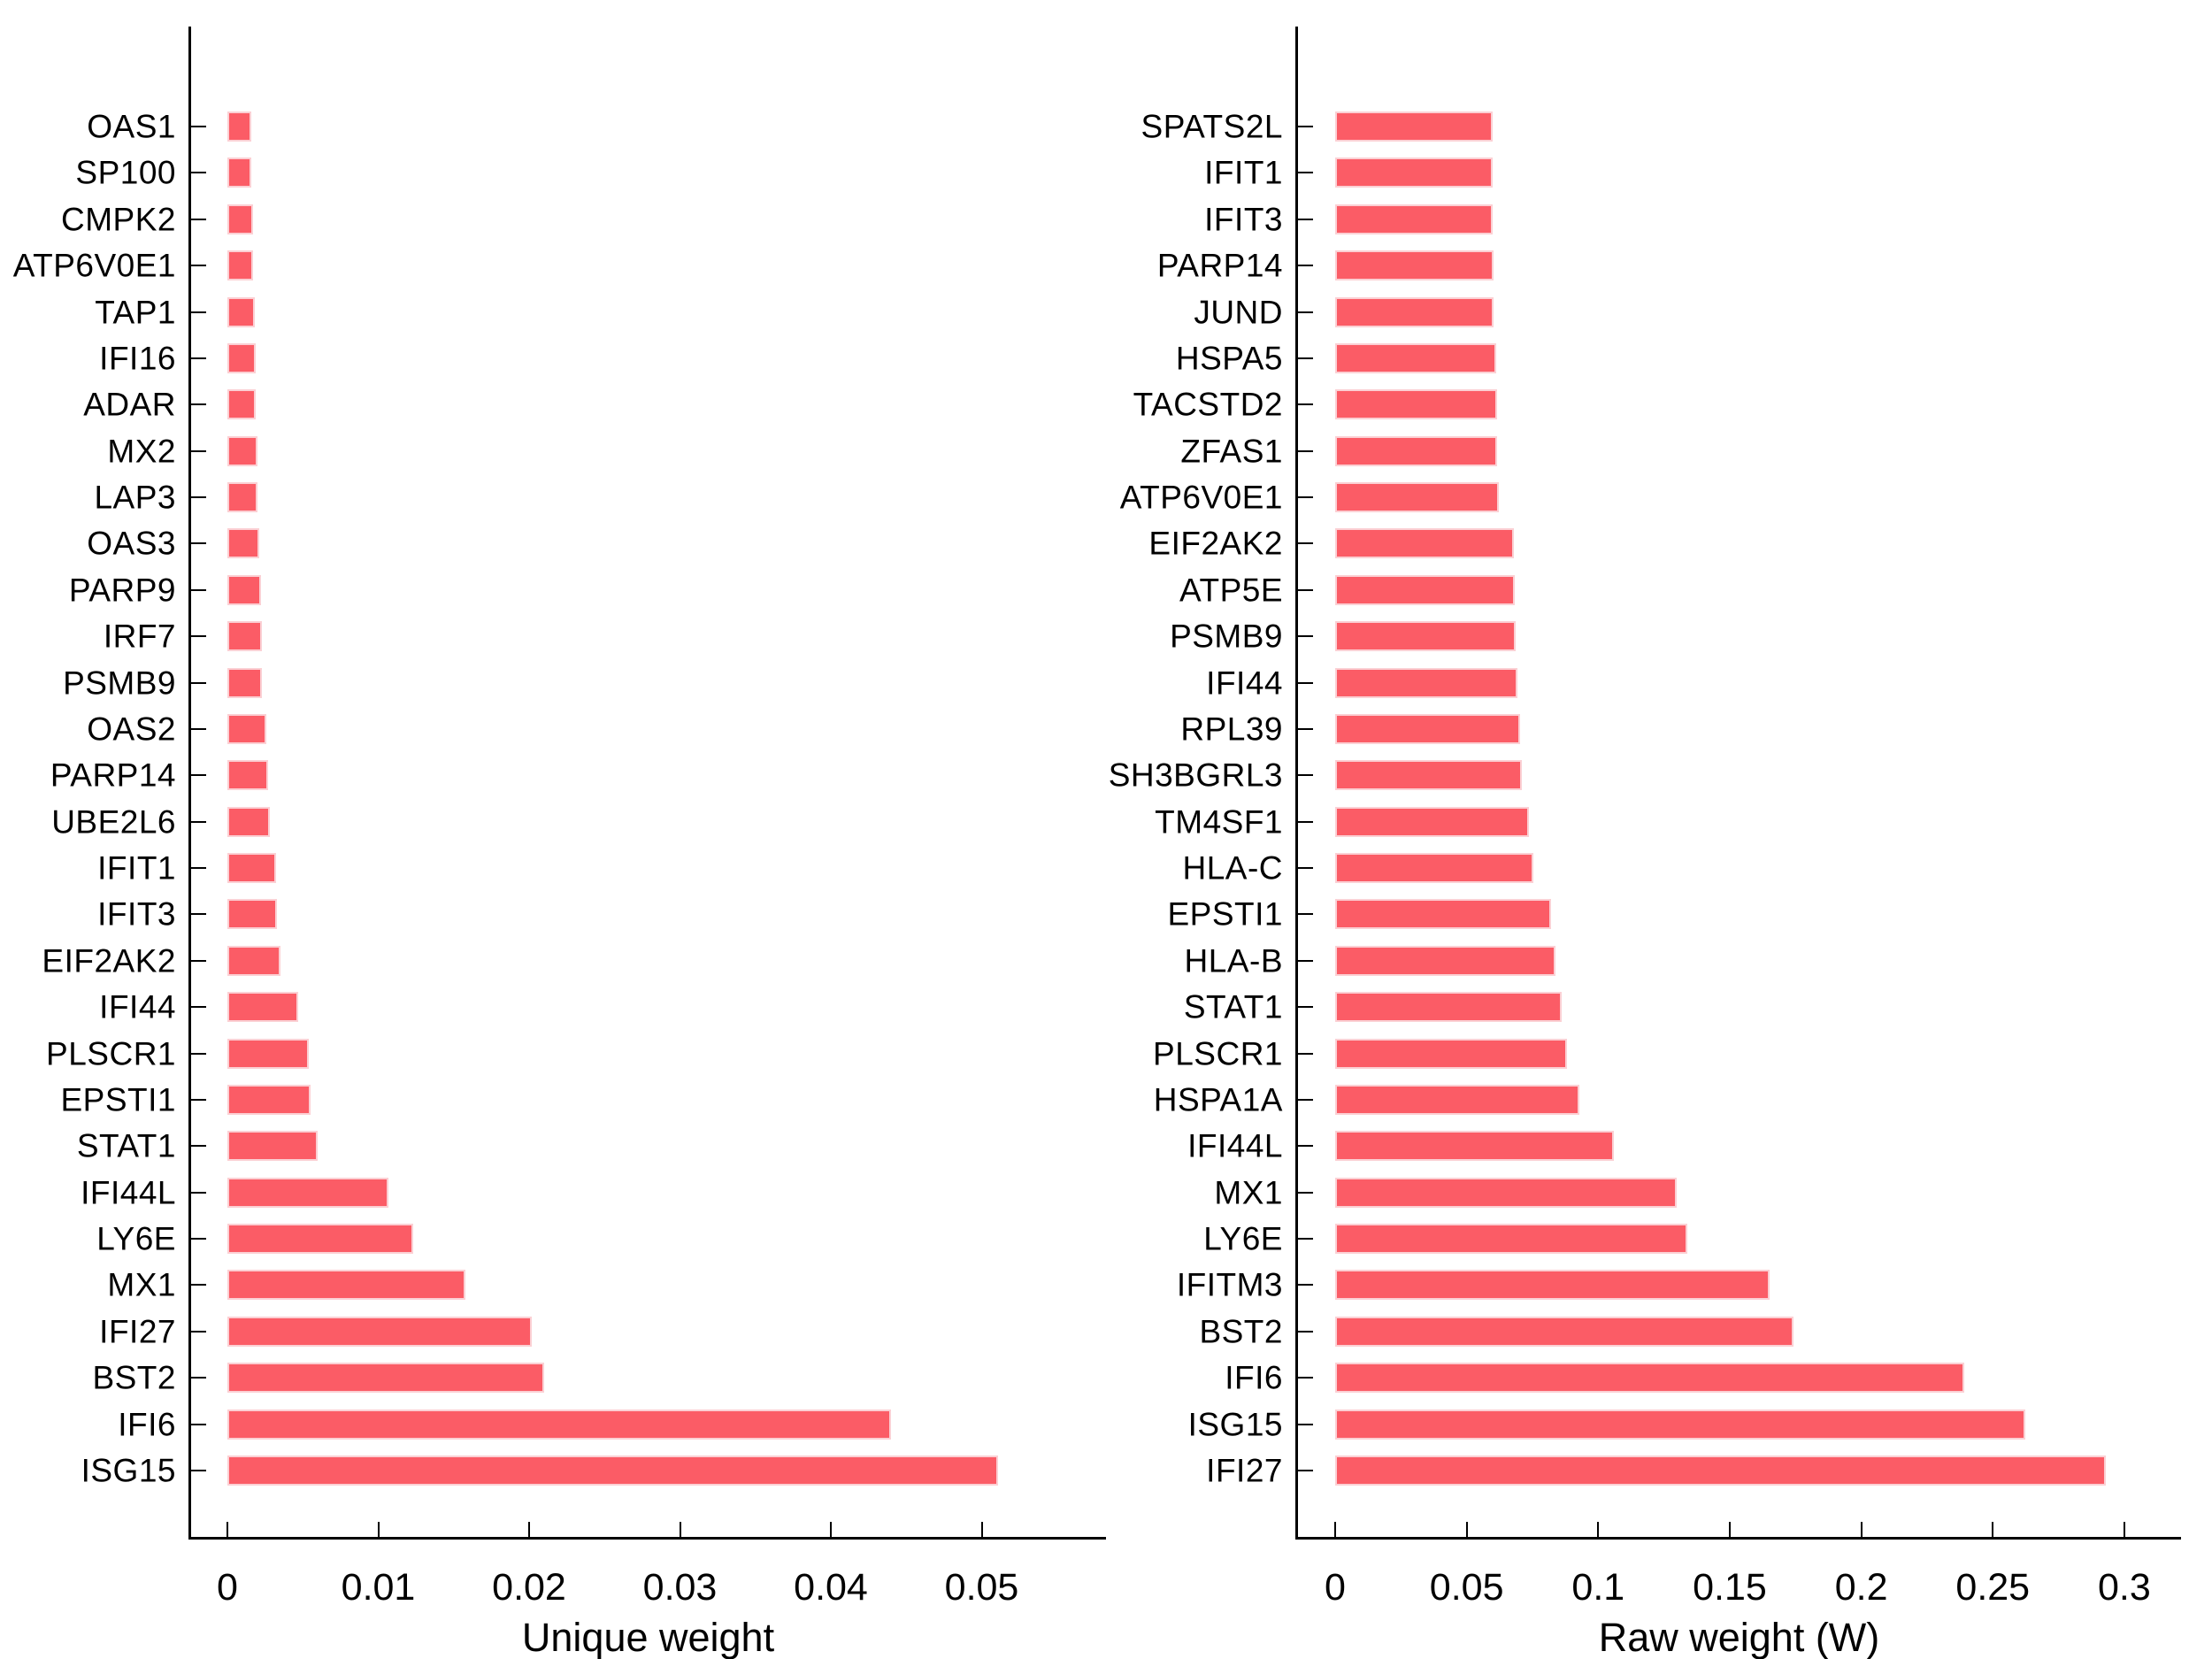 This screenshot has width=2212, height=1659. I want to click on y-axis-label: ZFAS1, so click(1231, 452).